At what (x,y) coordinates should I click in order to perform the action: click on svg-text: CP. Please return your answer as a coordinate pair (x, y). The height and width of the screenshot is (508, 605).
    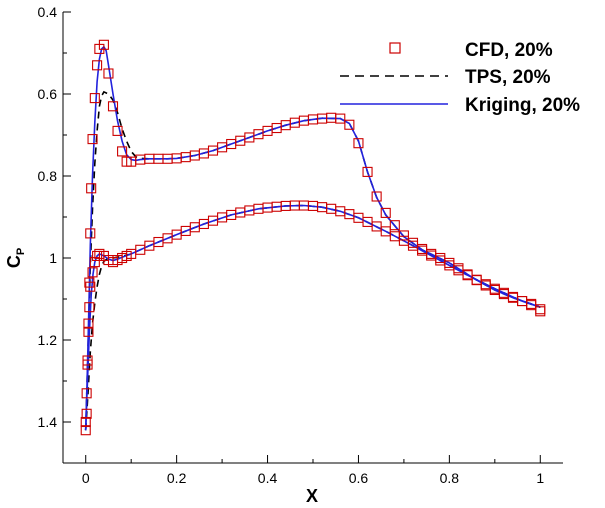
    Looking at the image, I should click on (15, 258).